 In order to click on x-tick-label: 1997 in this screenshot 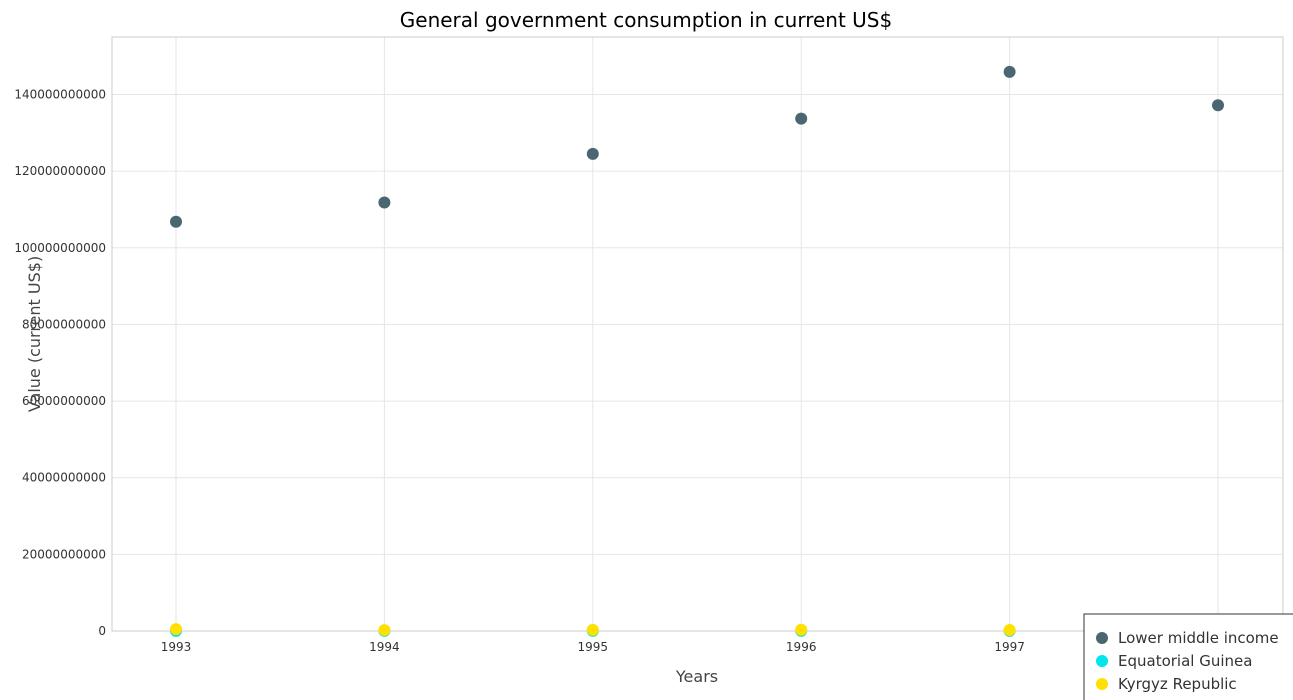, I will do `click(1009, 647)`.